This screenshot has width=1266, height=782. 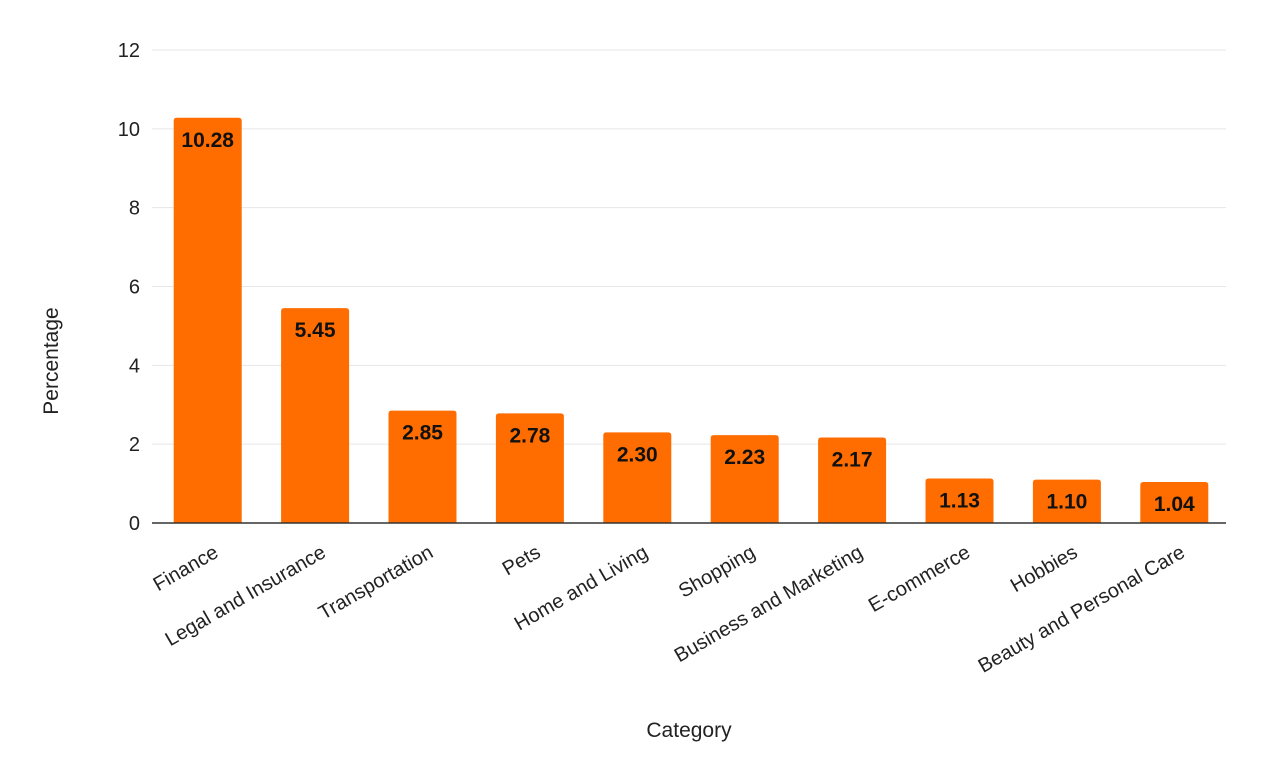 I want to click on y-tick-label: 8, so click(x=134, y=209).